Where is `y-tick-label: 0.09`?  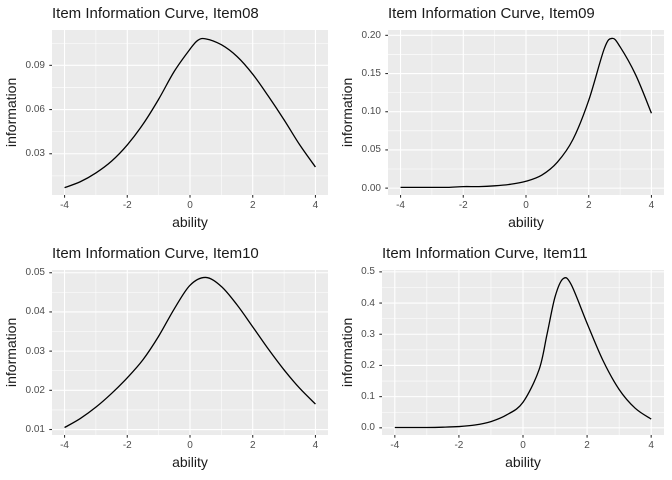 y-tick-label: 0.09 is located at coordinates (35, 65).